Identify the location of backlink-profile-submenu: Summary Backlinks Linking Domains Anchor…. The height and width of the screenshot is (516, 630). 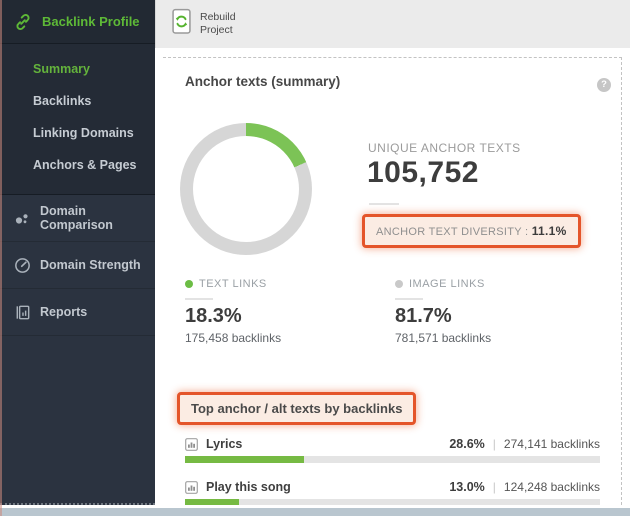
(77, 119).